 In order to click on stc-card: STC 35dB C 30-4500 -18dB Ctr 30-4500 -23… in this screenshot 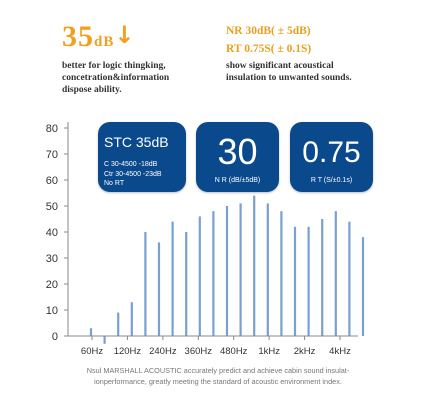, I will do `click(142, 157)`.